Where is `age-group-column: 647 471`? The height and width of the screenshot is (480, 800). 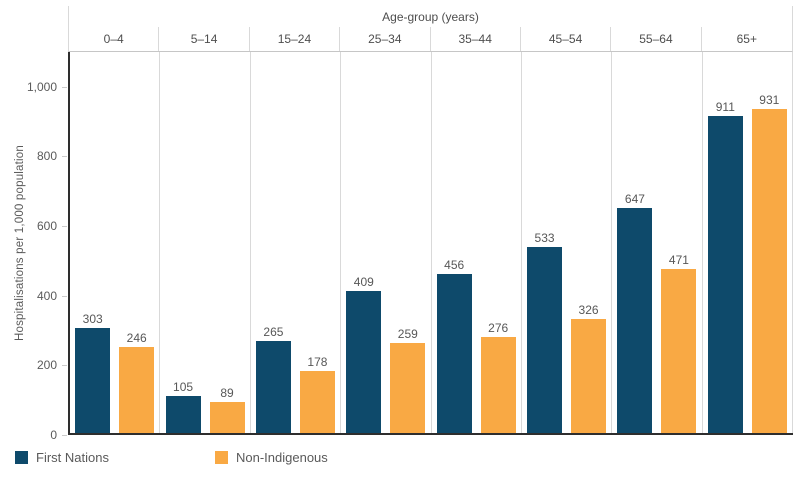
age-group-column: 647 471 is located at coordinates (657, 242).